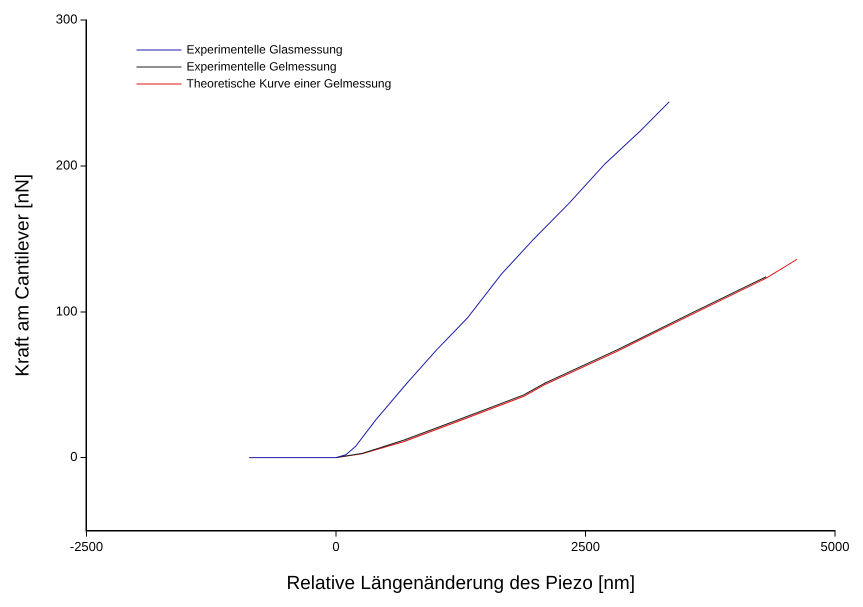  Describe the element at coordinates (835, 546) in the screenshot. I see `x-tick-label: 5000` at that location.